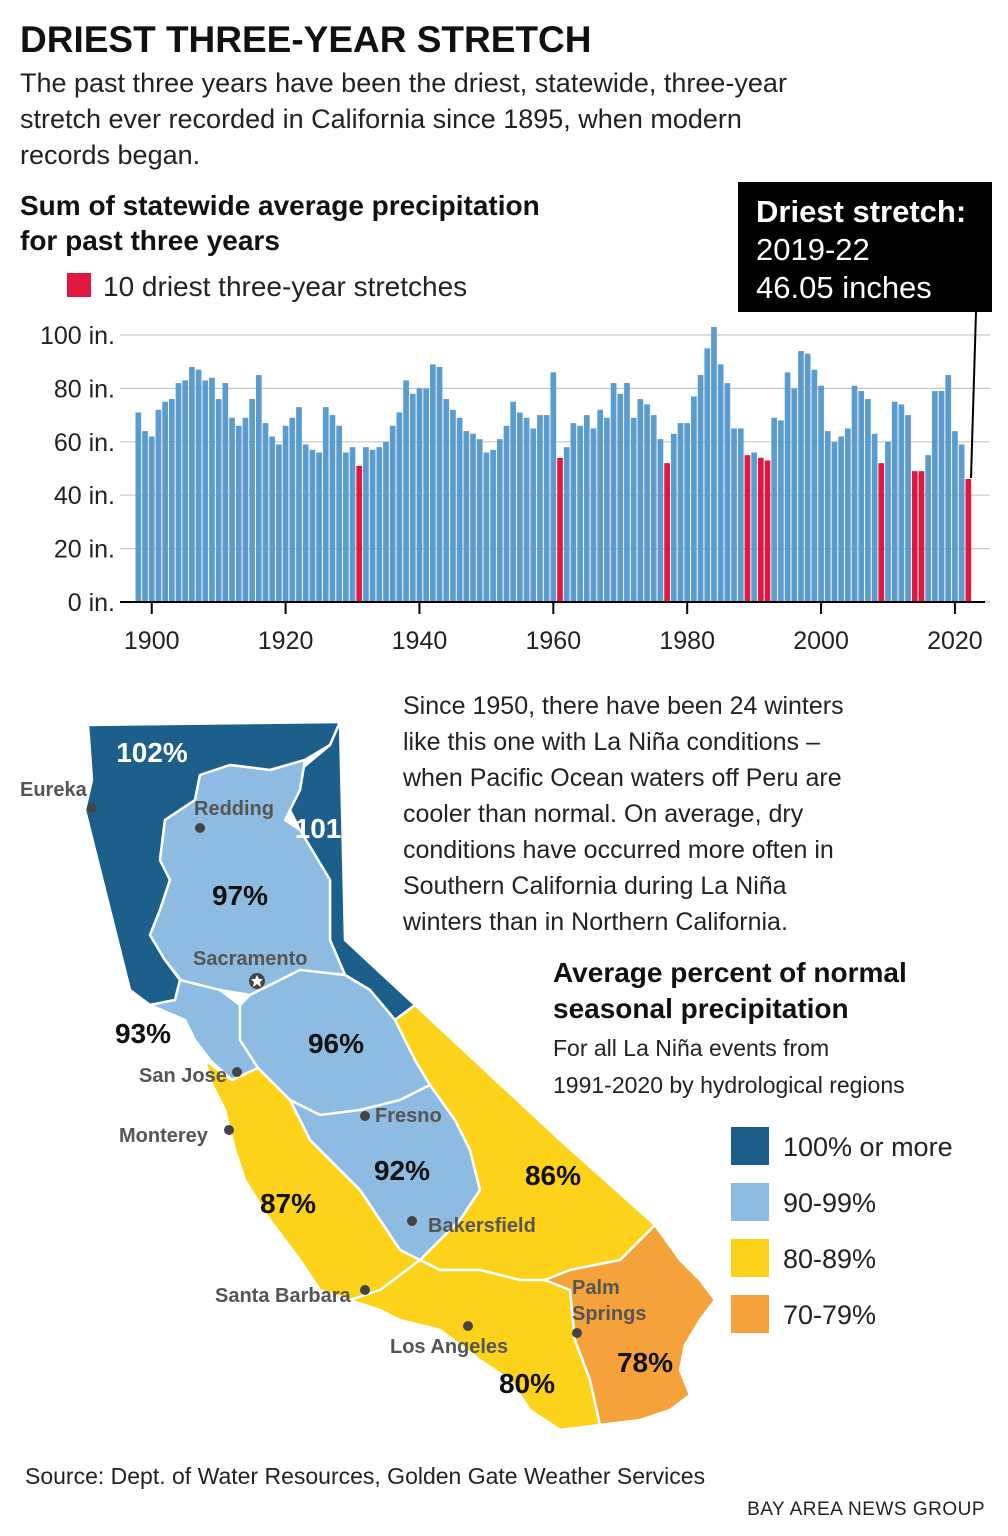 The image size is (1008, 1536). Describe the element at coordinates (283, 1296) in the screenshot. I see `city-label: Santa Barbara` at that location.